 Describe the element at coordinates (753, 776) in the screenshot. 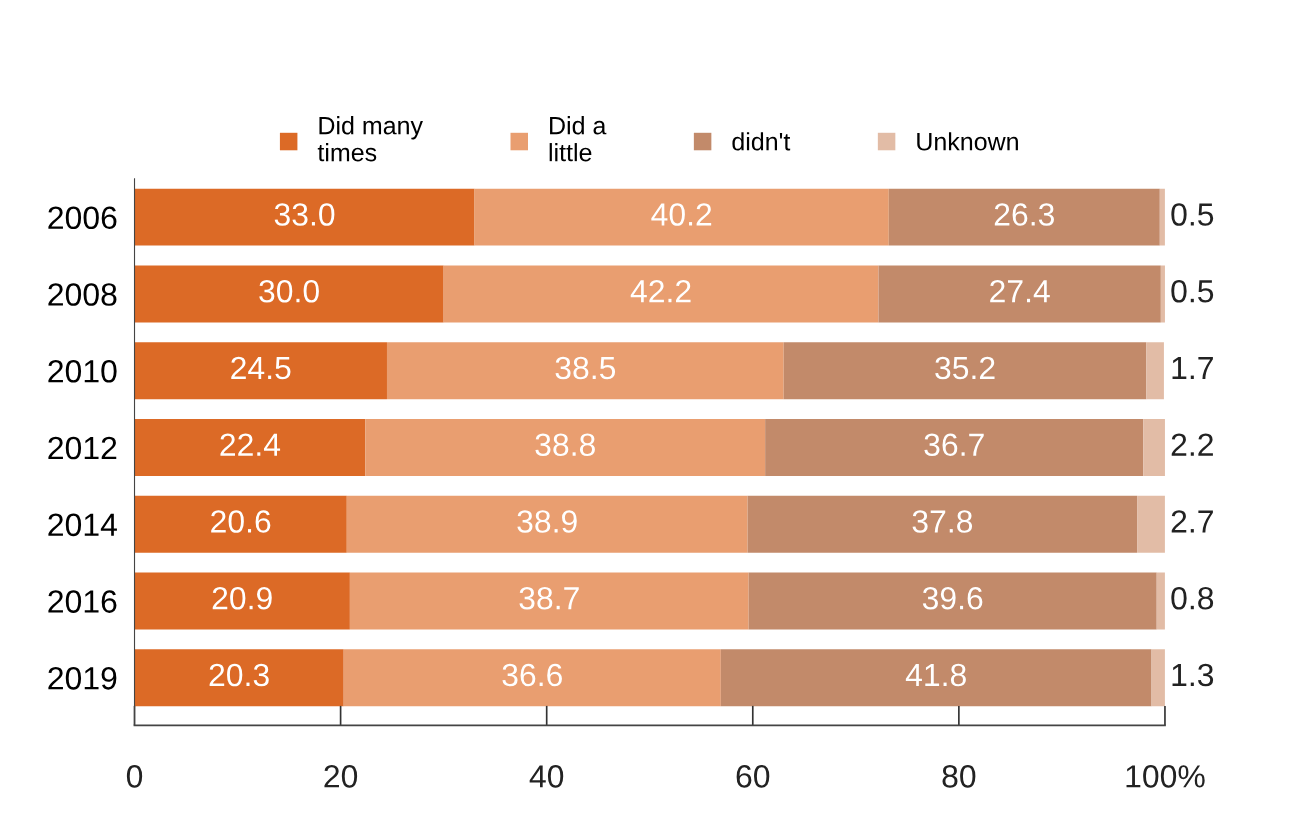

I see `x-tick-label: 60` at that location.